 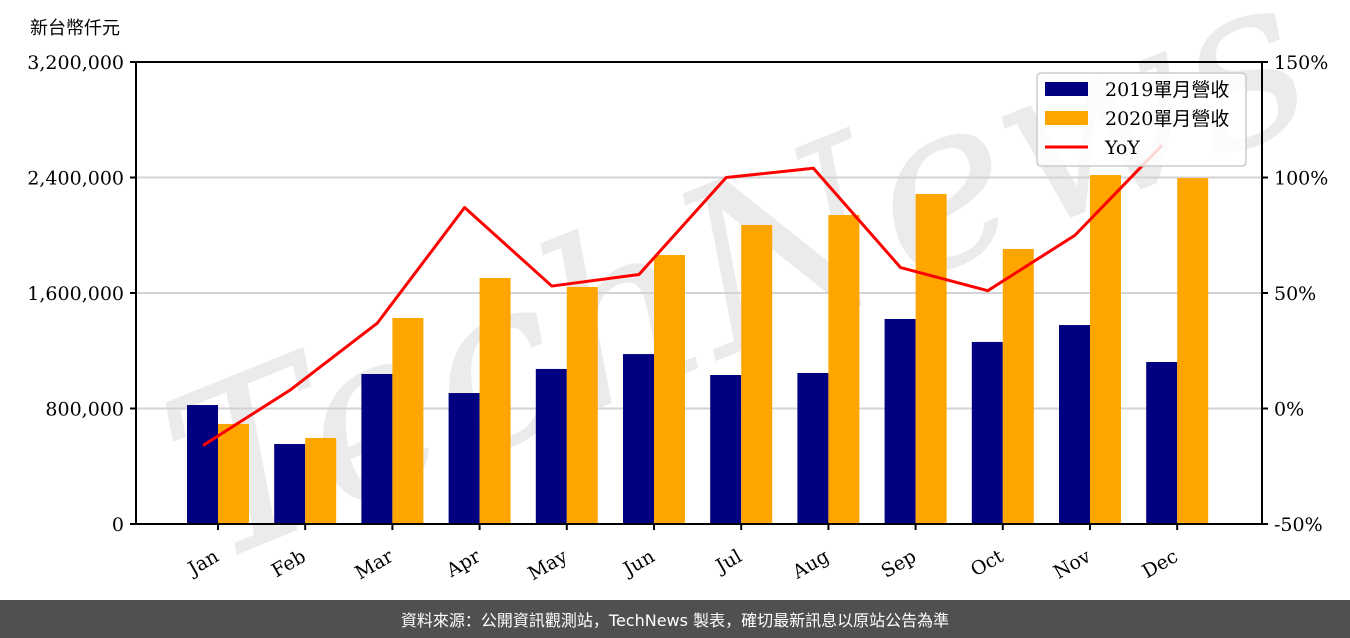 What do you see at coordinates (728, 561) in the screenshot?
I see `x-tick-label: Jul` at bounding box center [728, 561].